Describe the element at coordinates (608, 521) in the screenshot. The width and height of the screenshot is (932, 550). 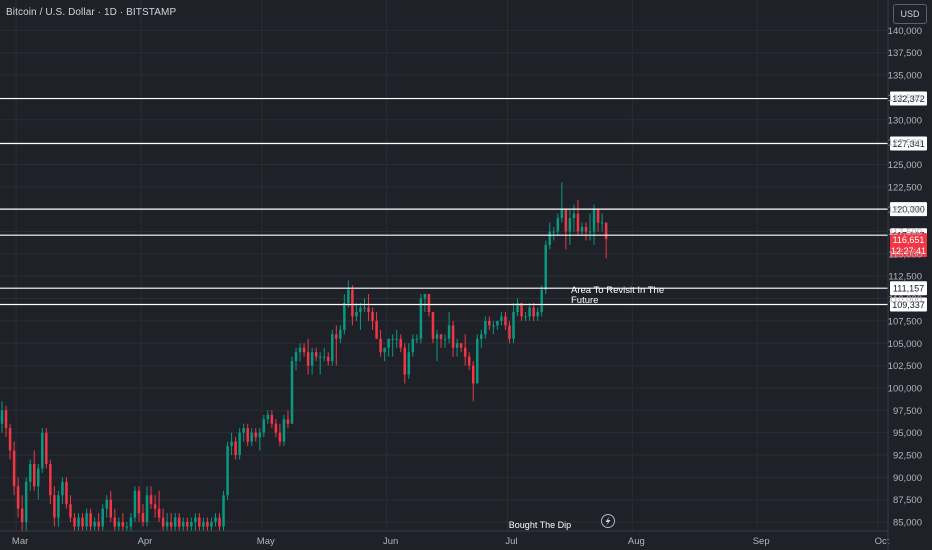
I see `lightning-icon` at that location.